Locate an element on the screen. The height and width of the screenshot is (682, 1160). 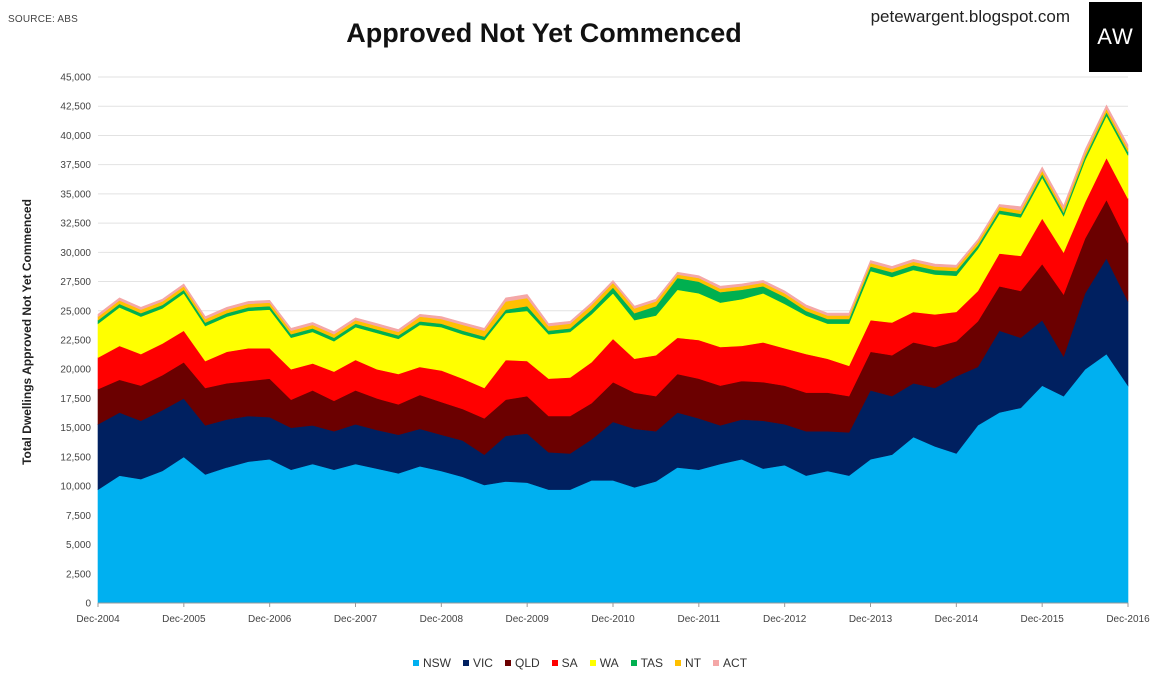
legend-item-nsw: NSW is located at coordinates (431, 663).